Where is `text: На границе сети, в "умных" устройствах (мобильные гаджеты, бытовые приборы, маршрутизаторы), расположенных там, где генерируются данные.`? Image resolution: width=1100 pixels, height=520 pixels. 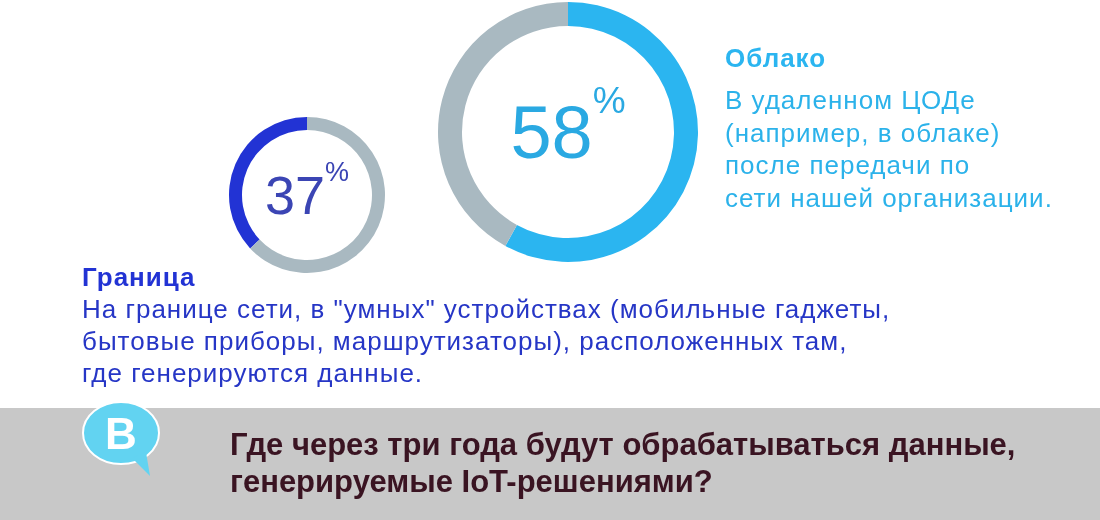 text: На границе сети, в "умных" устройствах (мобильные гаджеты, бытовые приборы, маршрутизаторы), расположенных там, где генерируются данные. is located at coordinates (487, 341).